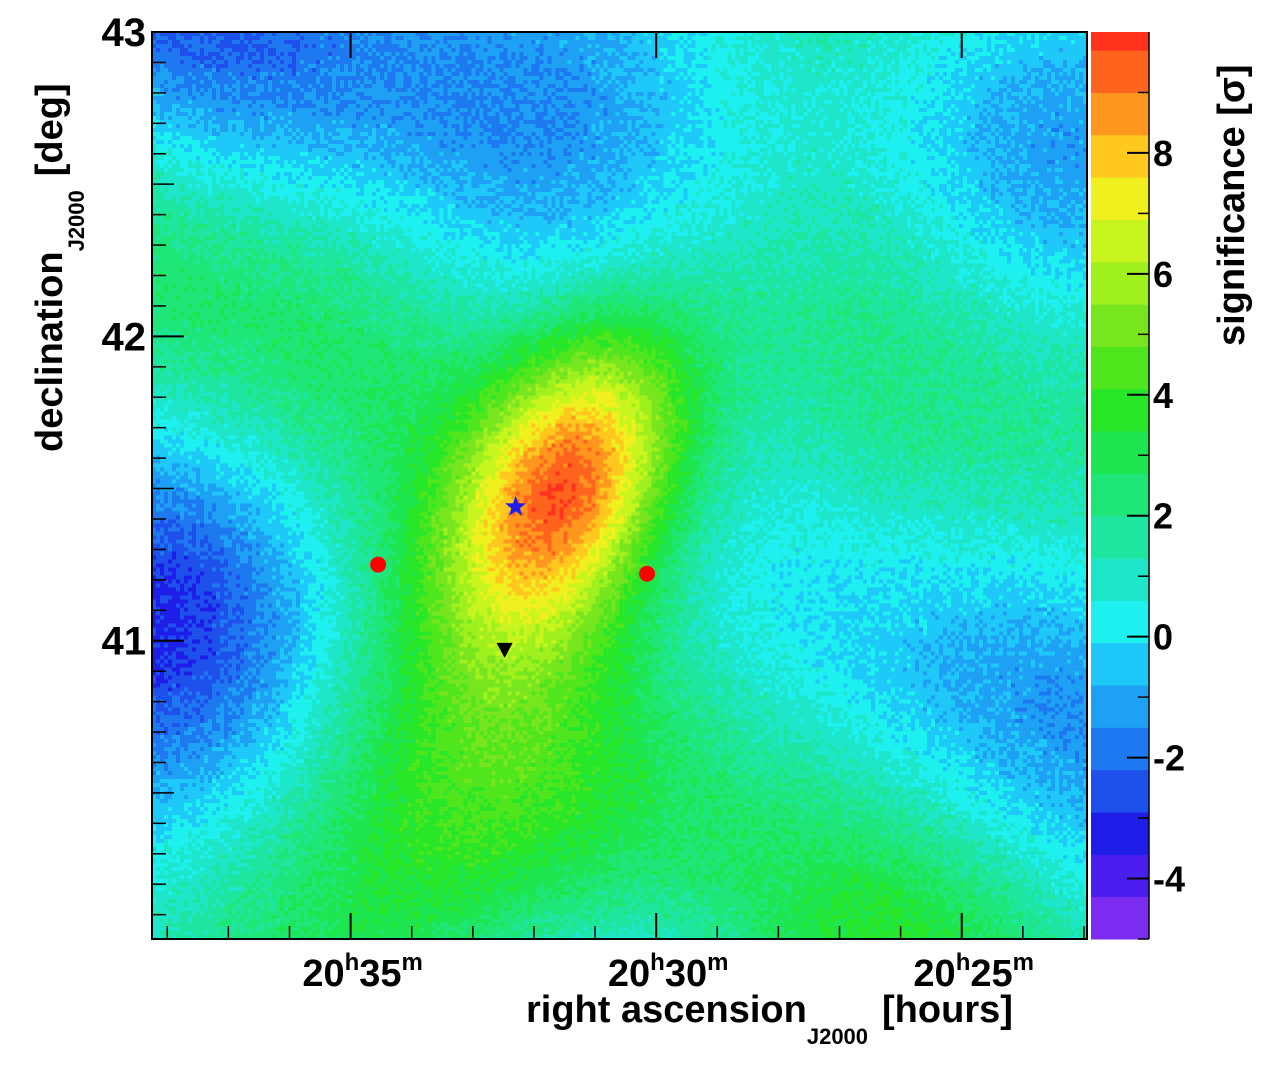 The image size is (1274, 1070). Describe the element at coordinates (1163, 637) in the screenshot. I see `colorbar-tick-label: 0` at that location.